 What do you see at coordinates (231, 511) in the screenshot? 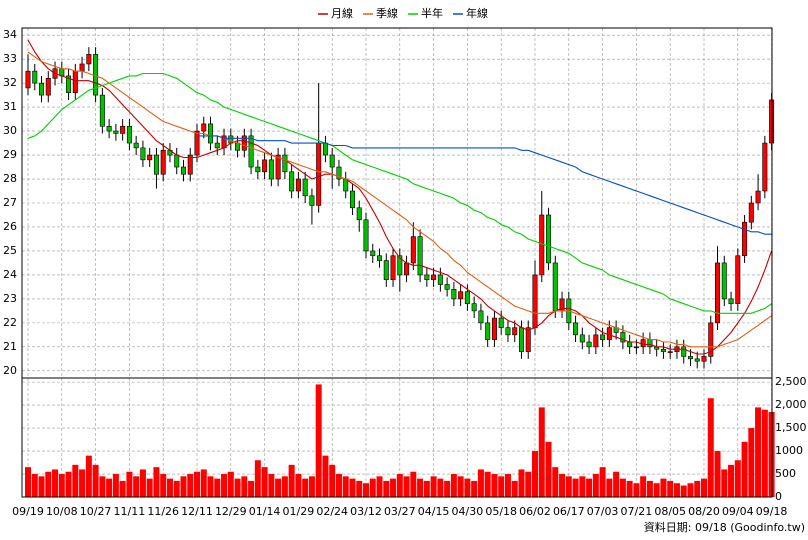
I see `x-tick-label: 12/29` at bounding box center [231, 511].